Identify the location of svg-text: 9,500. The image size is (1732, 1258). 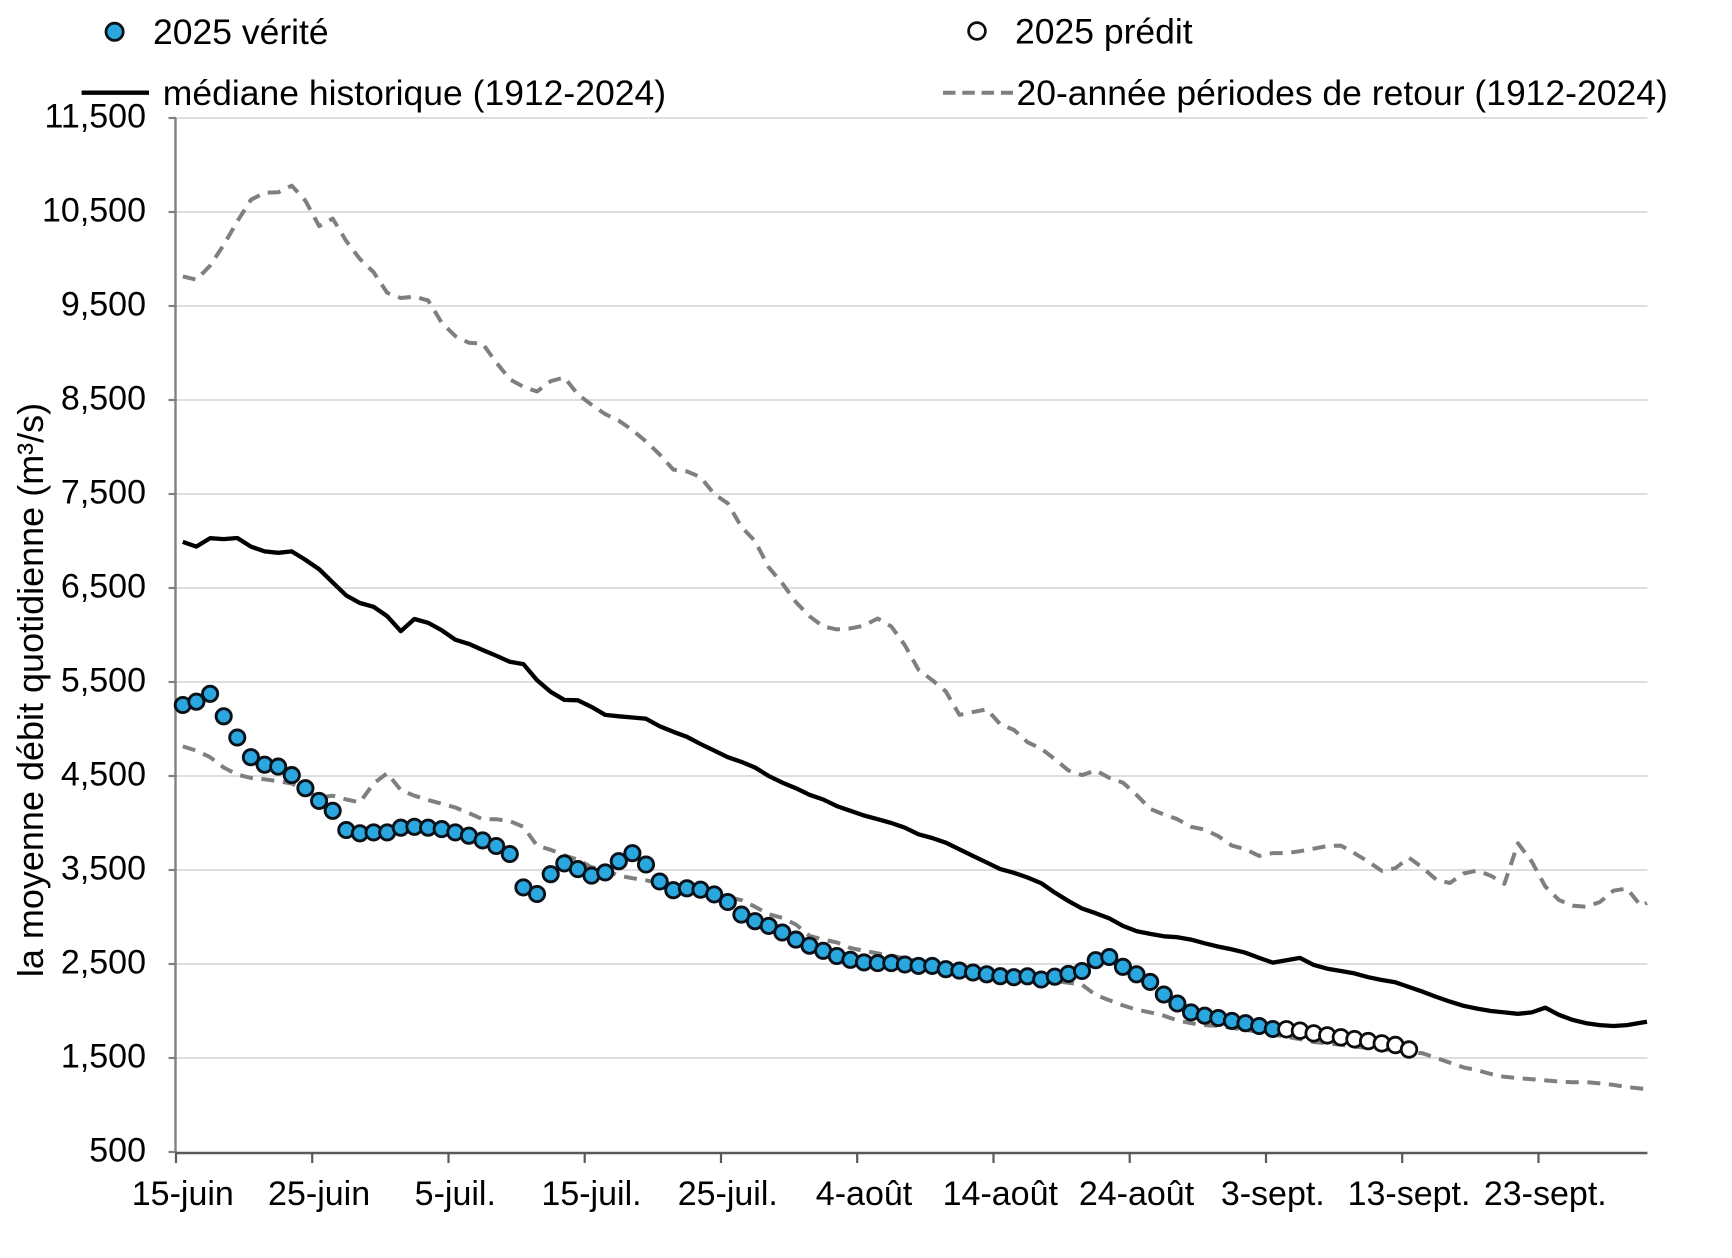
(103, 305).